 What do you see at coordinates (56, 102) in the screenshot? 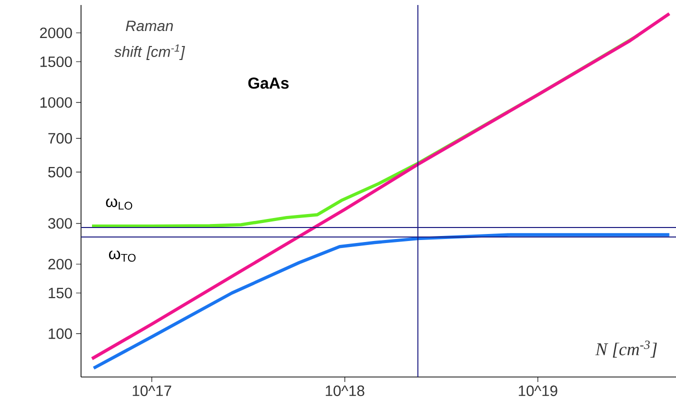
I see `y-tick-label: 1000` at bounding box center [56, 102].